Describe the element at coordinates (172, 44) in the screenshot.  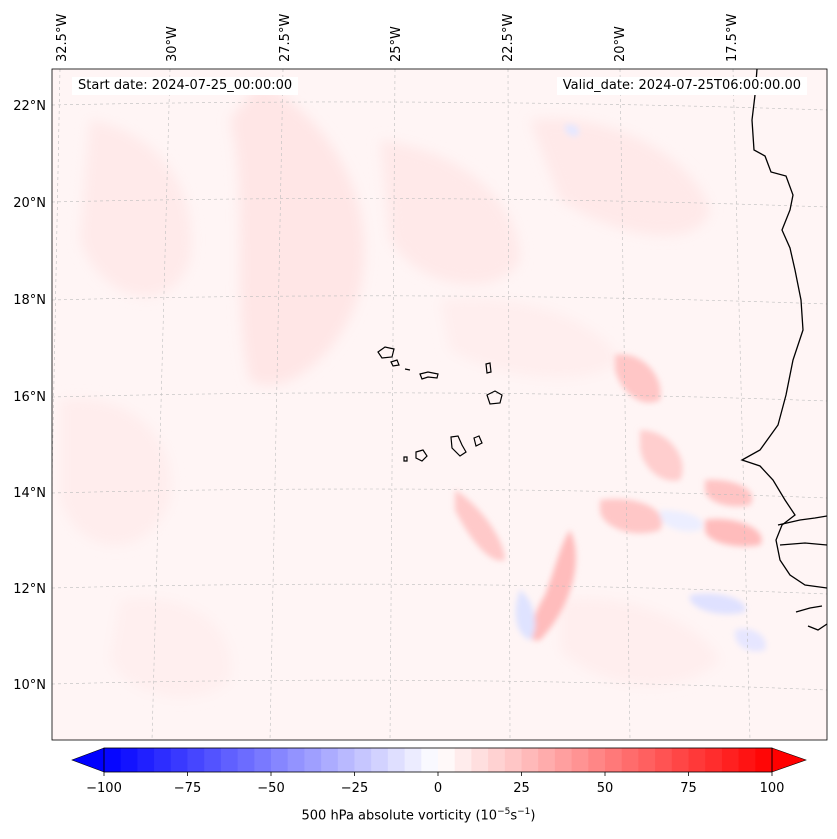
I see `lon-label: 30°W` at that location.